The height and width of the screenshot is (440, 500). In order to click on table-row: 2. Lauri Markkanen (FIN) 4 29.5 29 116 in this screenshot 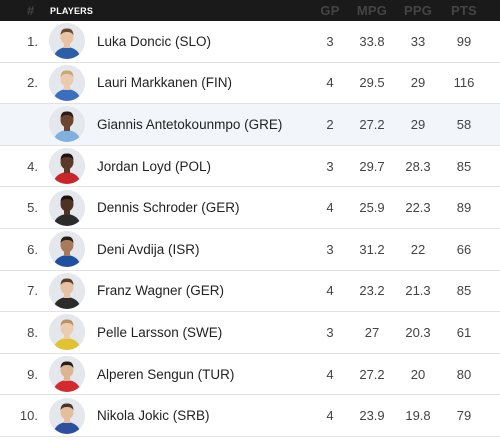, I will do `click(250, 83)`.